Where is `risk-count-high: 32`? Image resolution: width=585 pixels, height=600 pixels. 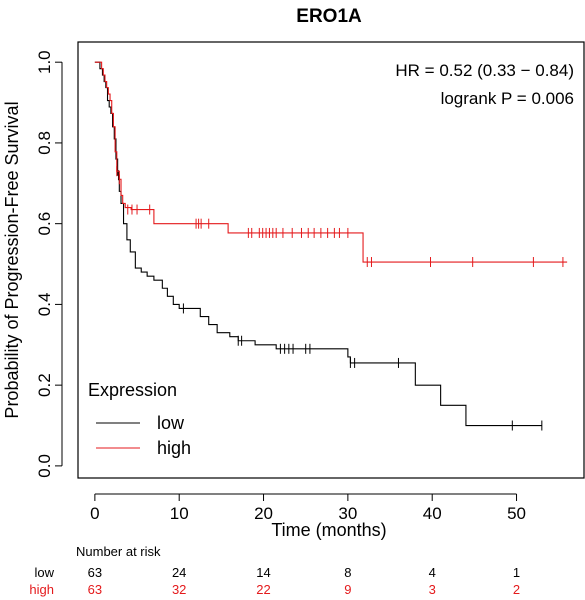
risk-count-high: 32 is located at coordinates (179, 589).